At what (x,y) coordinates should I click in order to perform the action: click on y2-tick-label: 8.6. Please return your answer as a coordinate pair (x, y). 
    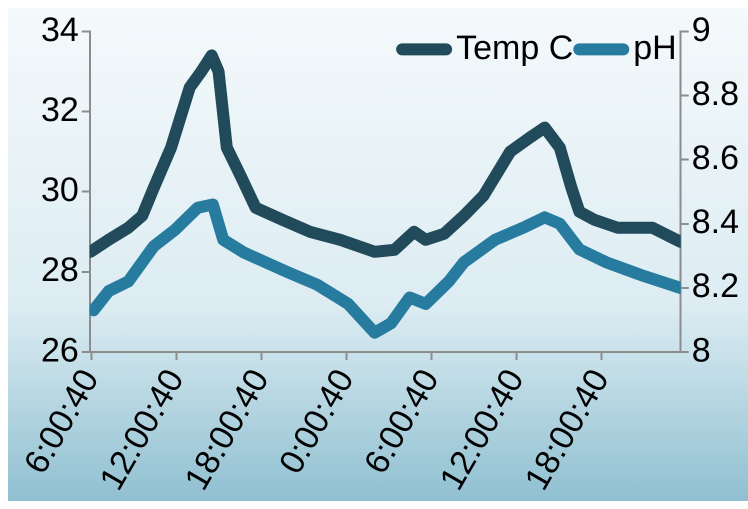
    Looking at the image, I should click on (715, 158).